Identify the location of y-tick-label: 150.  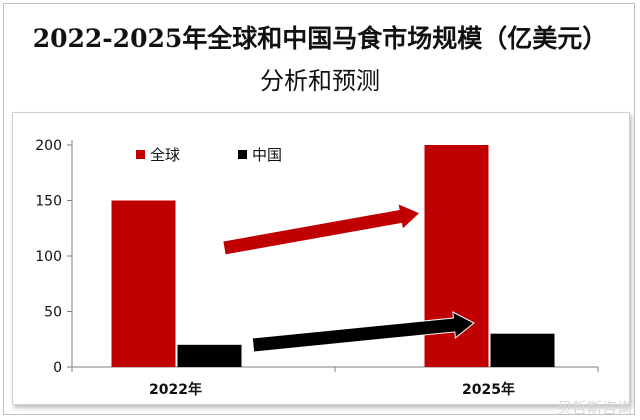
(48, 202).